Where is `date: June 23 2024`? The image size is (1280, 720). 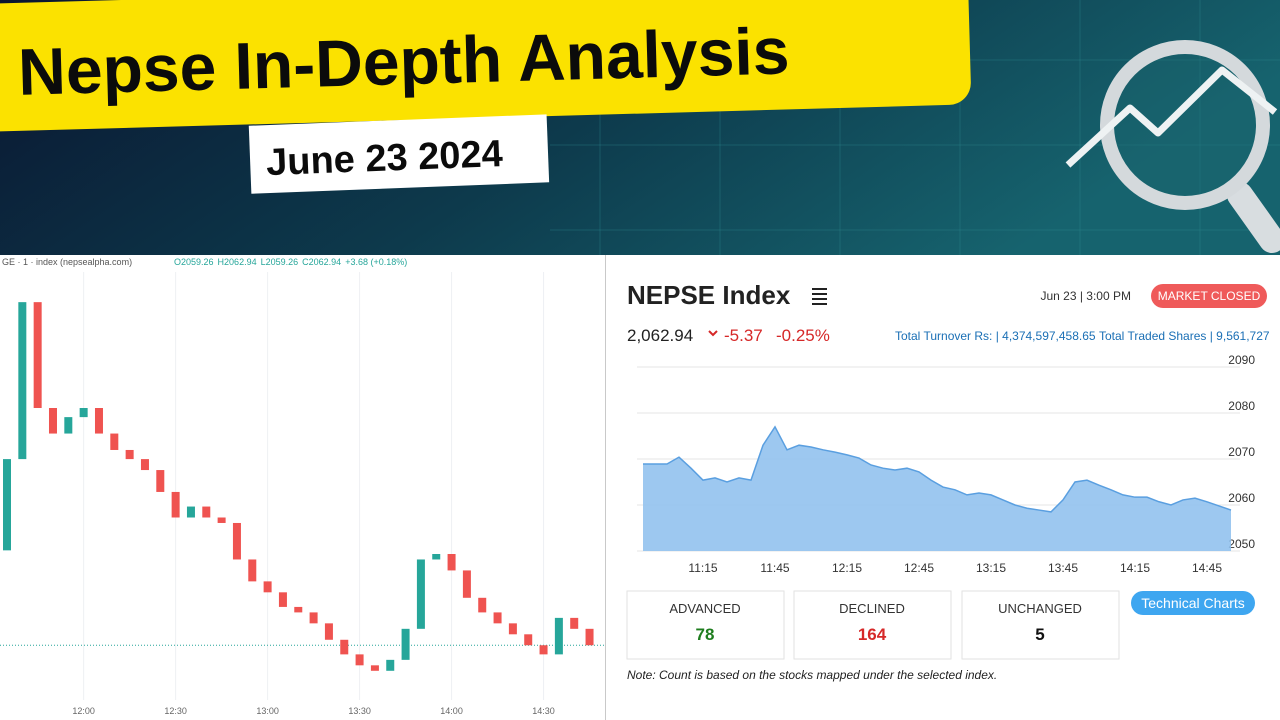 date: June 23 2024 is located at coordinates (384, 158).